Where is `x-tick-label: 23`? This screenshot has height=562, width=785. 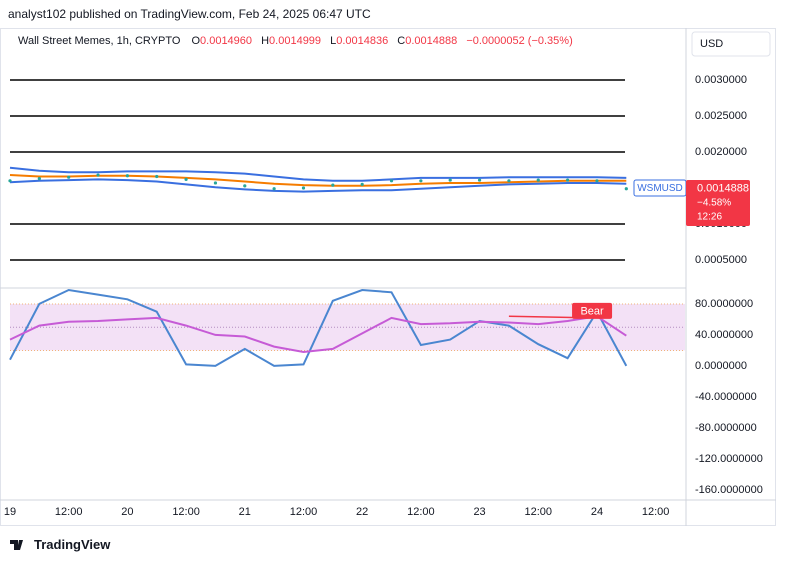 x-tick-label: 23 is located at coordinates (479, 512).